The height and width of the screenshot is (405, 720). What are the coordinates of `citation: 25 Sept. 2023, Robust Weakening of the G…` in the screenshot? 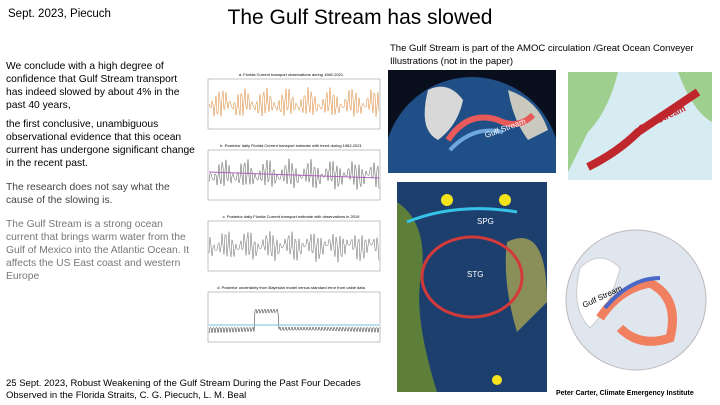 It's located at (183, 389).